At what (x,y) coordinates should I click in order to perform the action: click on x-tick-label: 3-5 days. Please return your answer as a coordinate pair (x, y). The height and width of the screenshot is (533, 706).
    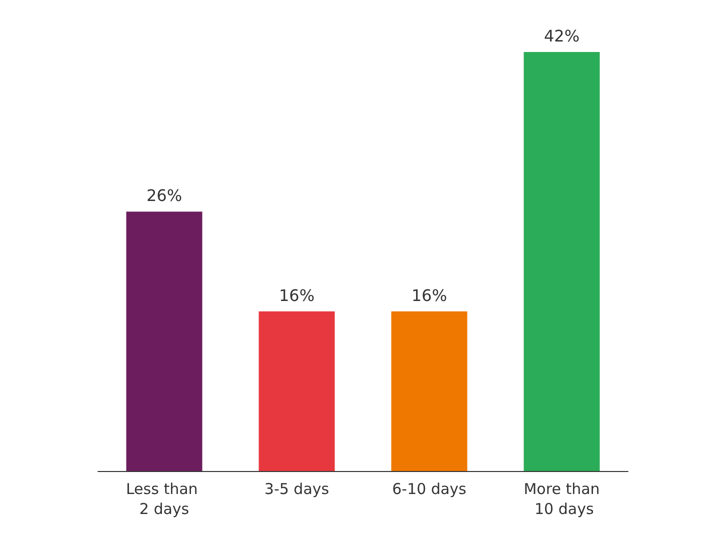
    Looking at the image, I should click on (297, 489).